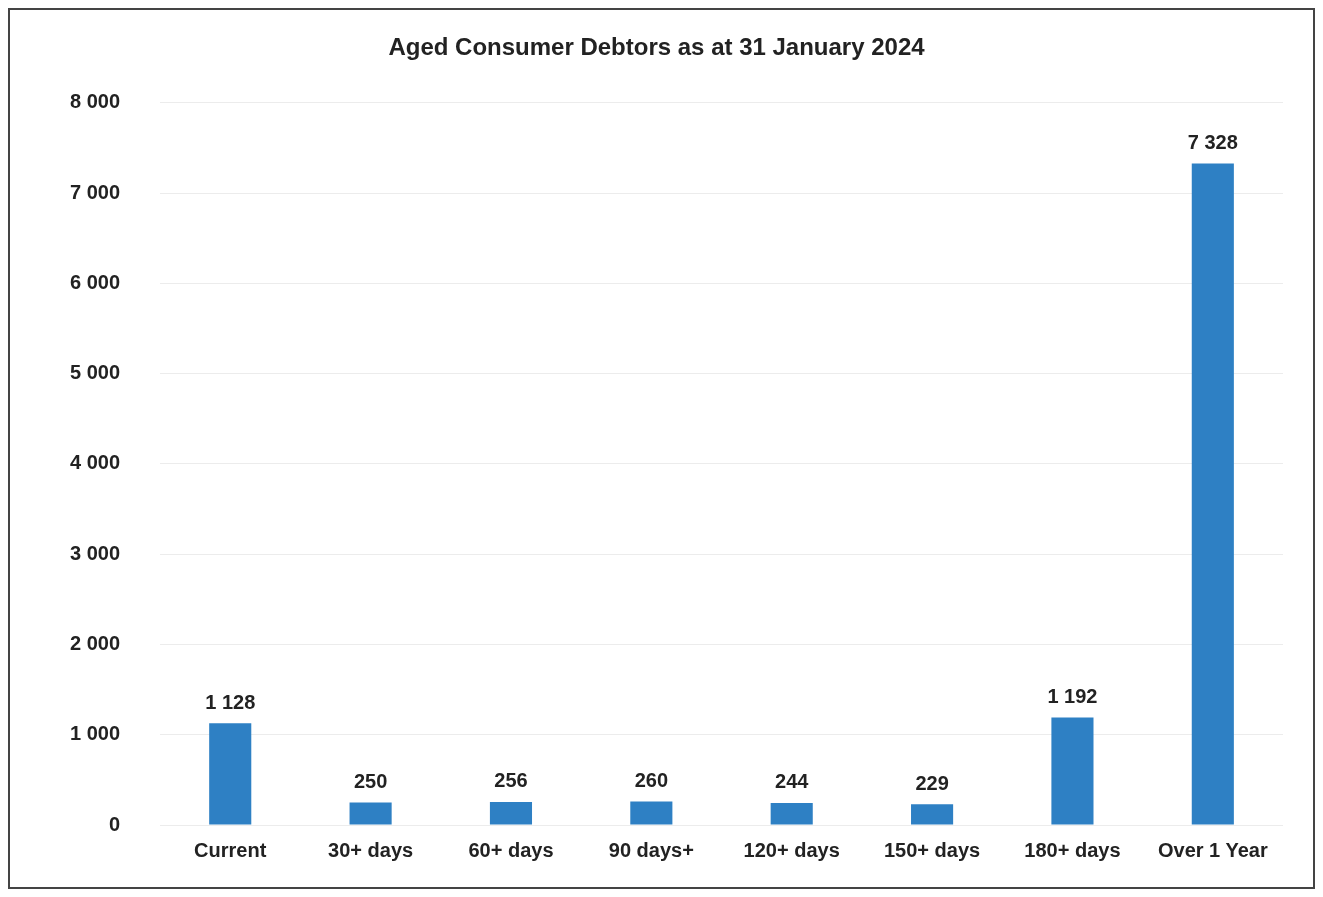  Describe the element at coordinates (95, 372) in the screenshot. I see `y-tick-label: 5 000` at that location.